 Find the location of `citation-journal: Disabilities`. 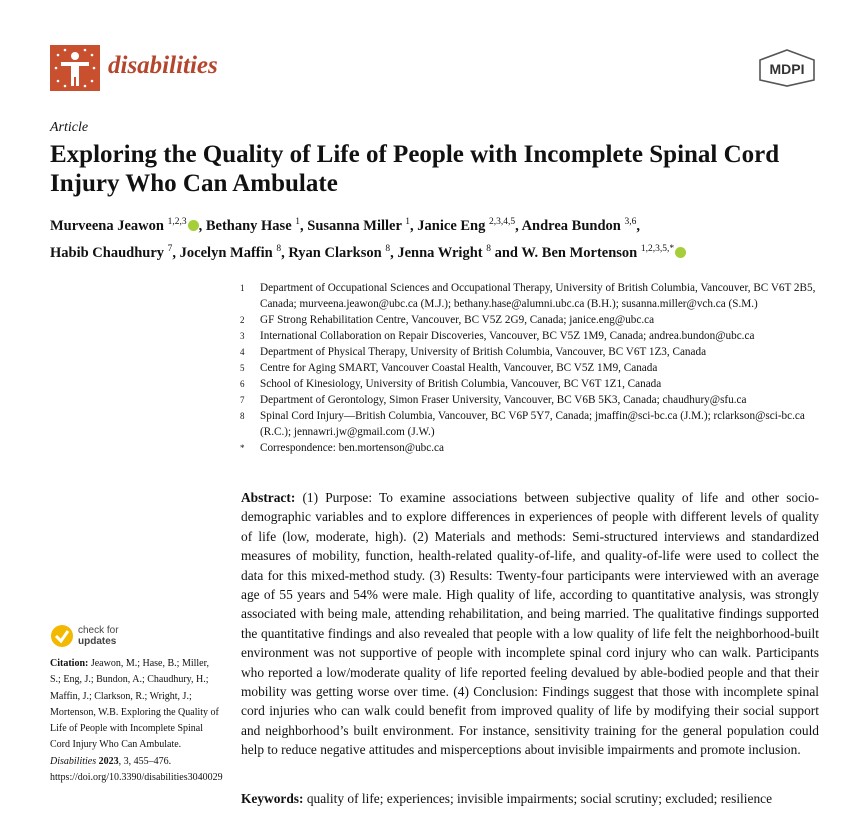

citation-journal: Disabilities is located at coordinates (73, 761).